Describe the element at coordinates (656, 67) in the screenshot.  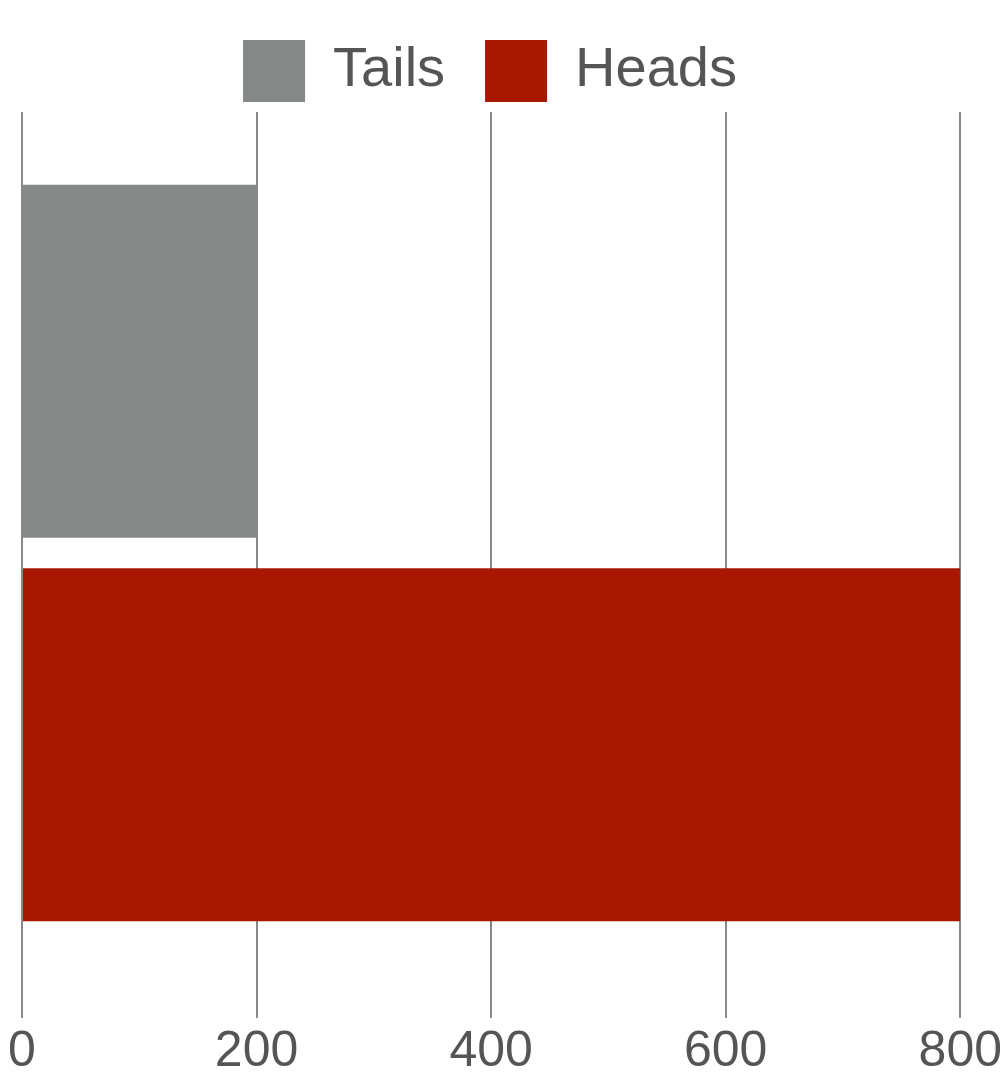
I see `legend-label: Heads` at that location.